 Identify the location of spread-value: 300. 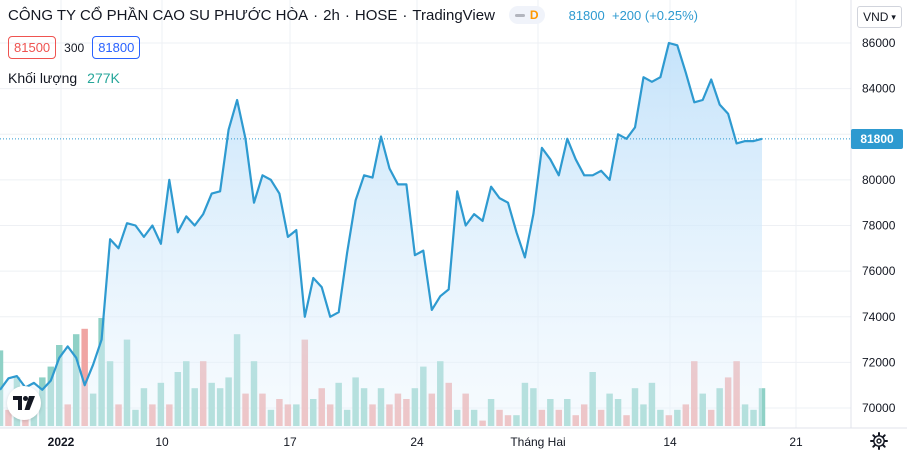
(74, 47).